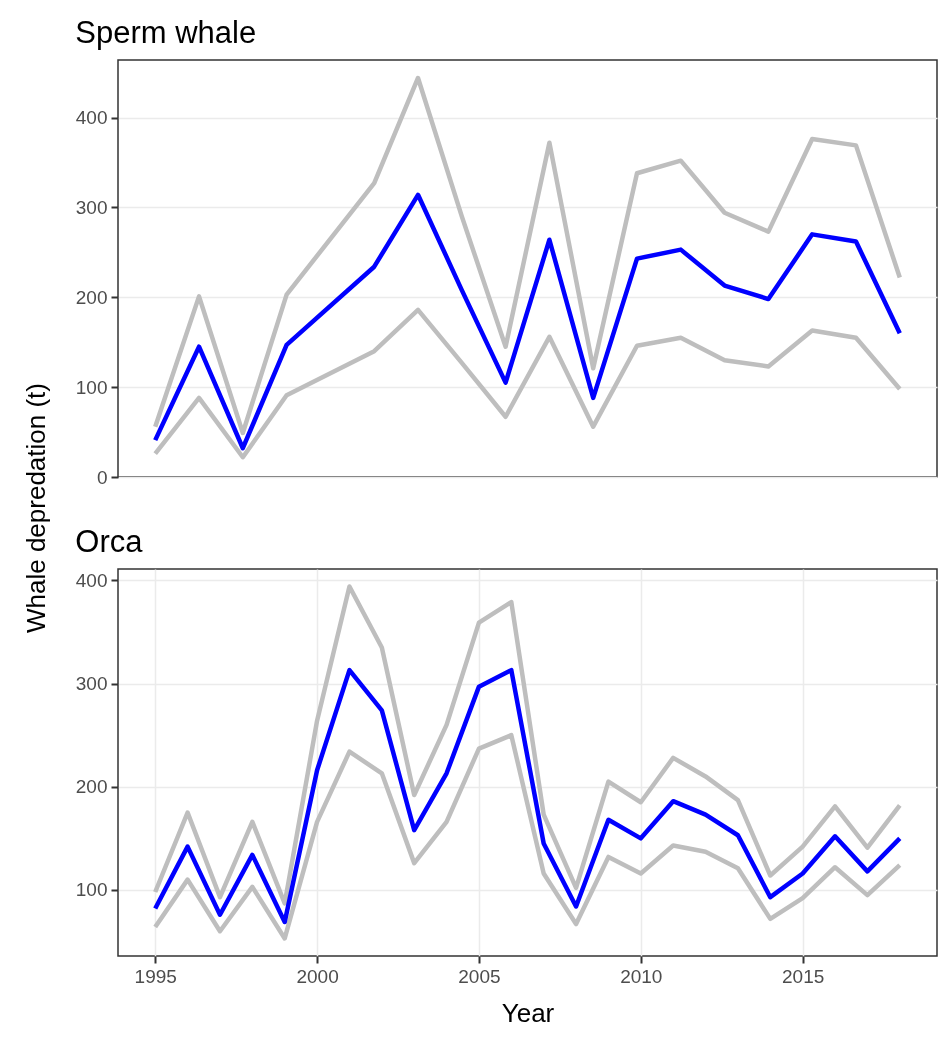 Image resolution: width=939 pixels, height=1046 pixels. What do you see at coordinates (155, 976) in the screenshot?
I see `x-tick-label: 1995` at bounding box center [155, 976].